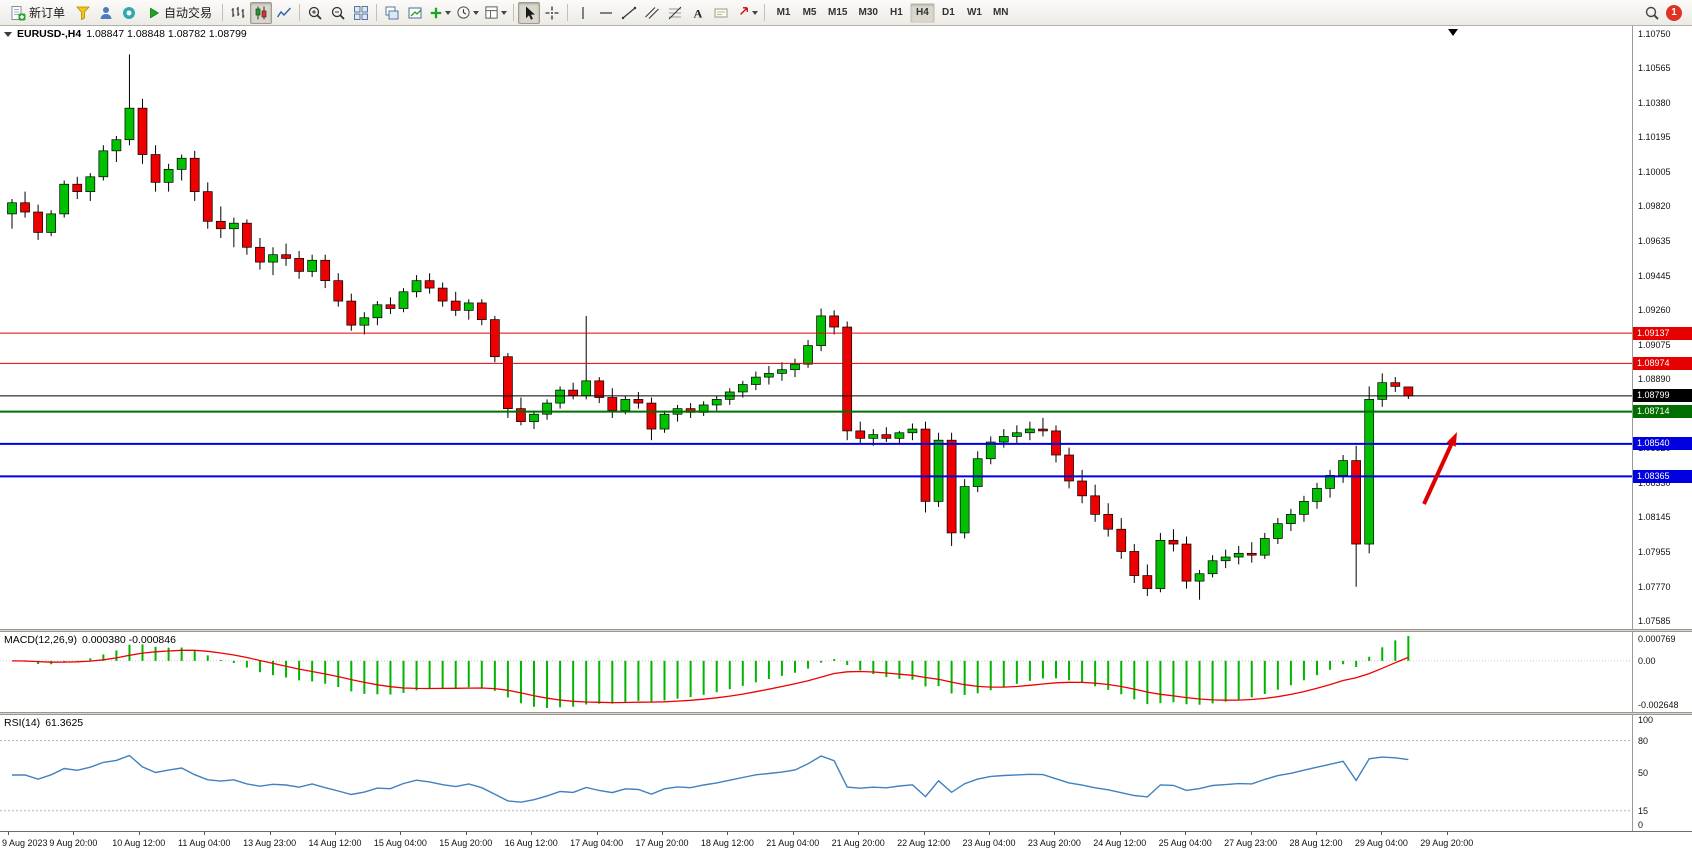 The image size is (1692, 854). I want to click on notification-badge: 1, so click(1674, 12).